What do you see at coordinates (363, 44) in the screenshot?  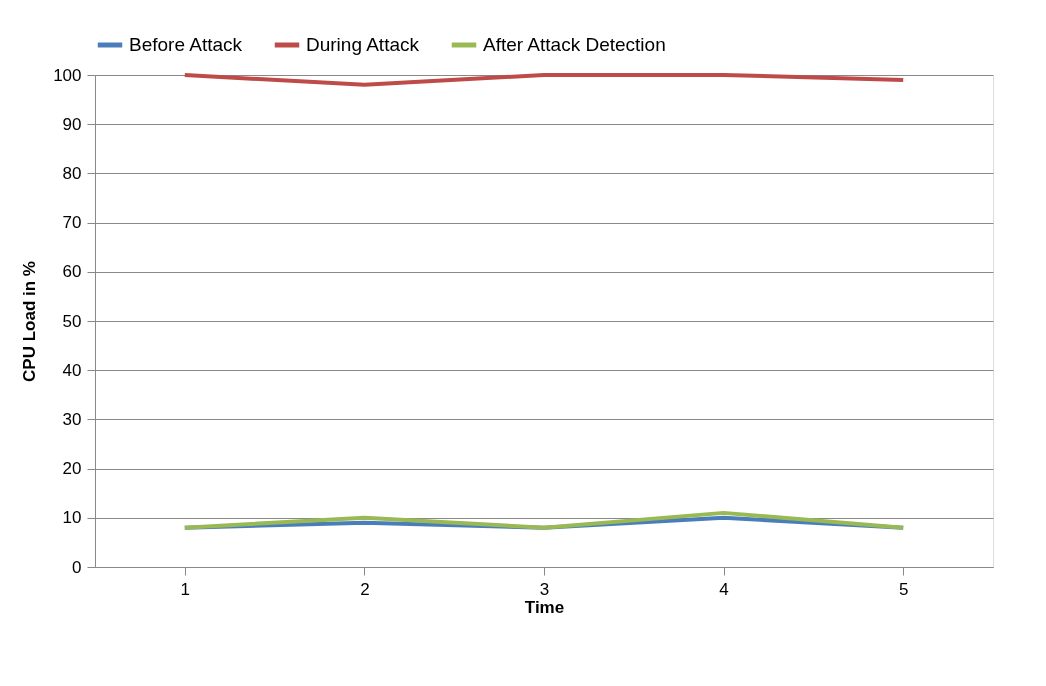 I see `legend-label: During Attack` at bounding box center [363, 44].